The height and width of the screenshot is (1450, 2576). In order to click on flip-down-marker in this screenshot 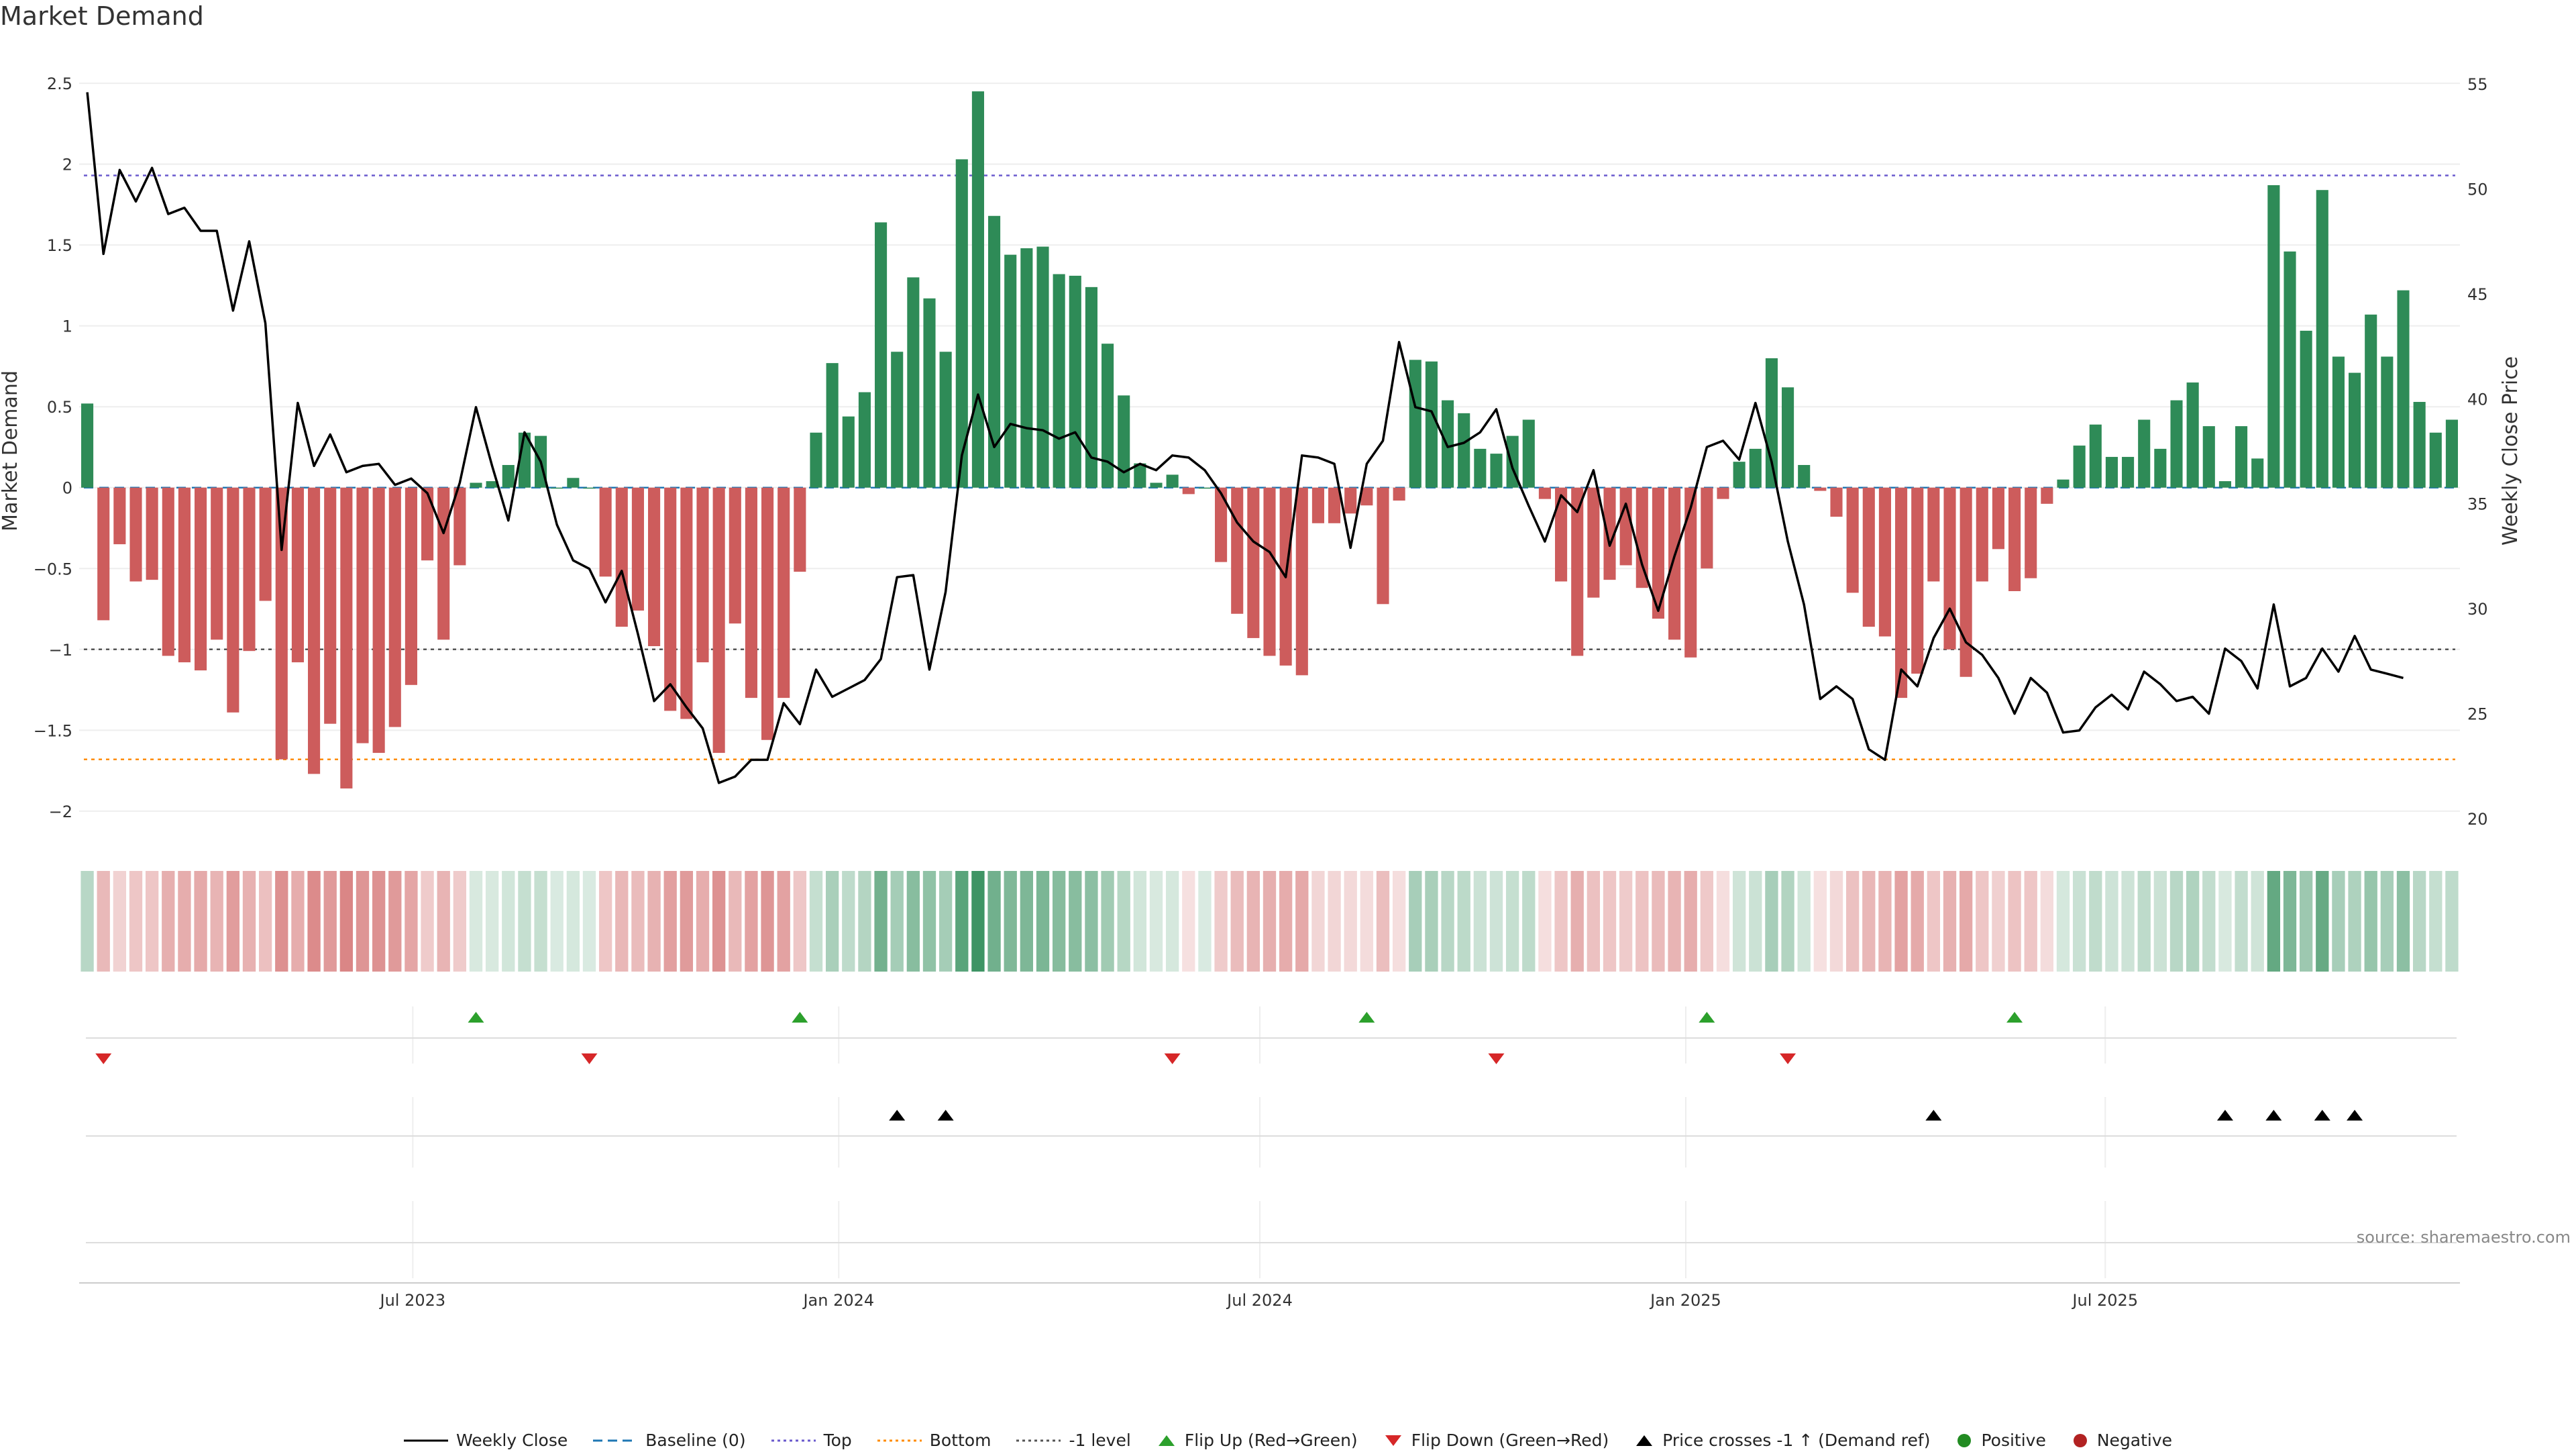, I will do `click(103, 1058)`.